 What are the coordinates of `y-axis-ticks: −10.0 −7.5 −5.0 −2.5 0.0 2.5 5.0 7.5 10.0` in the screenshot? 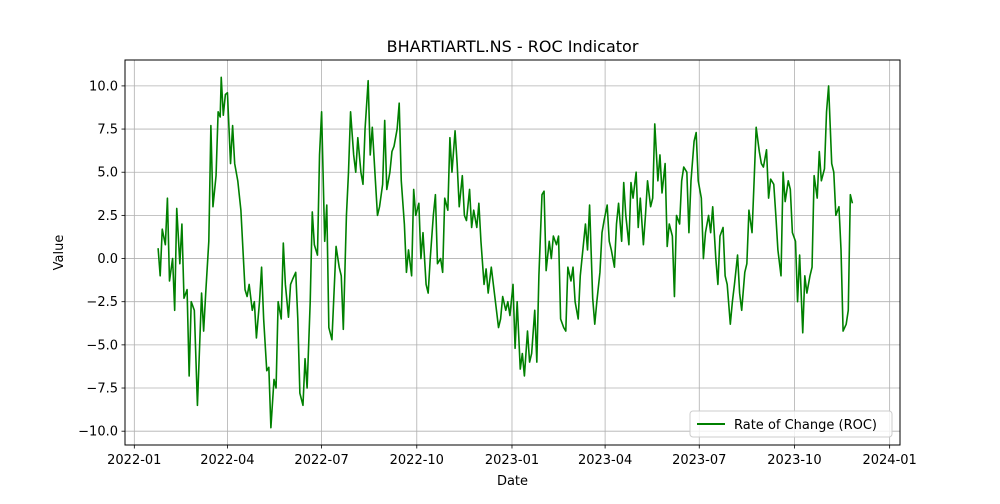 It's located at (101, 259).